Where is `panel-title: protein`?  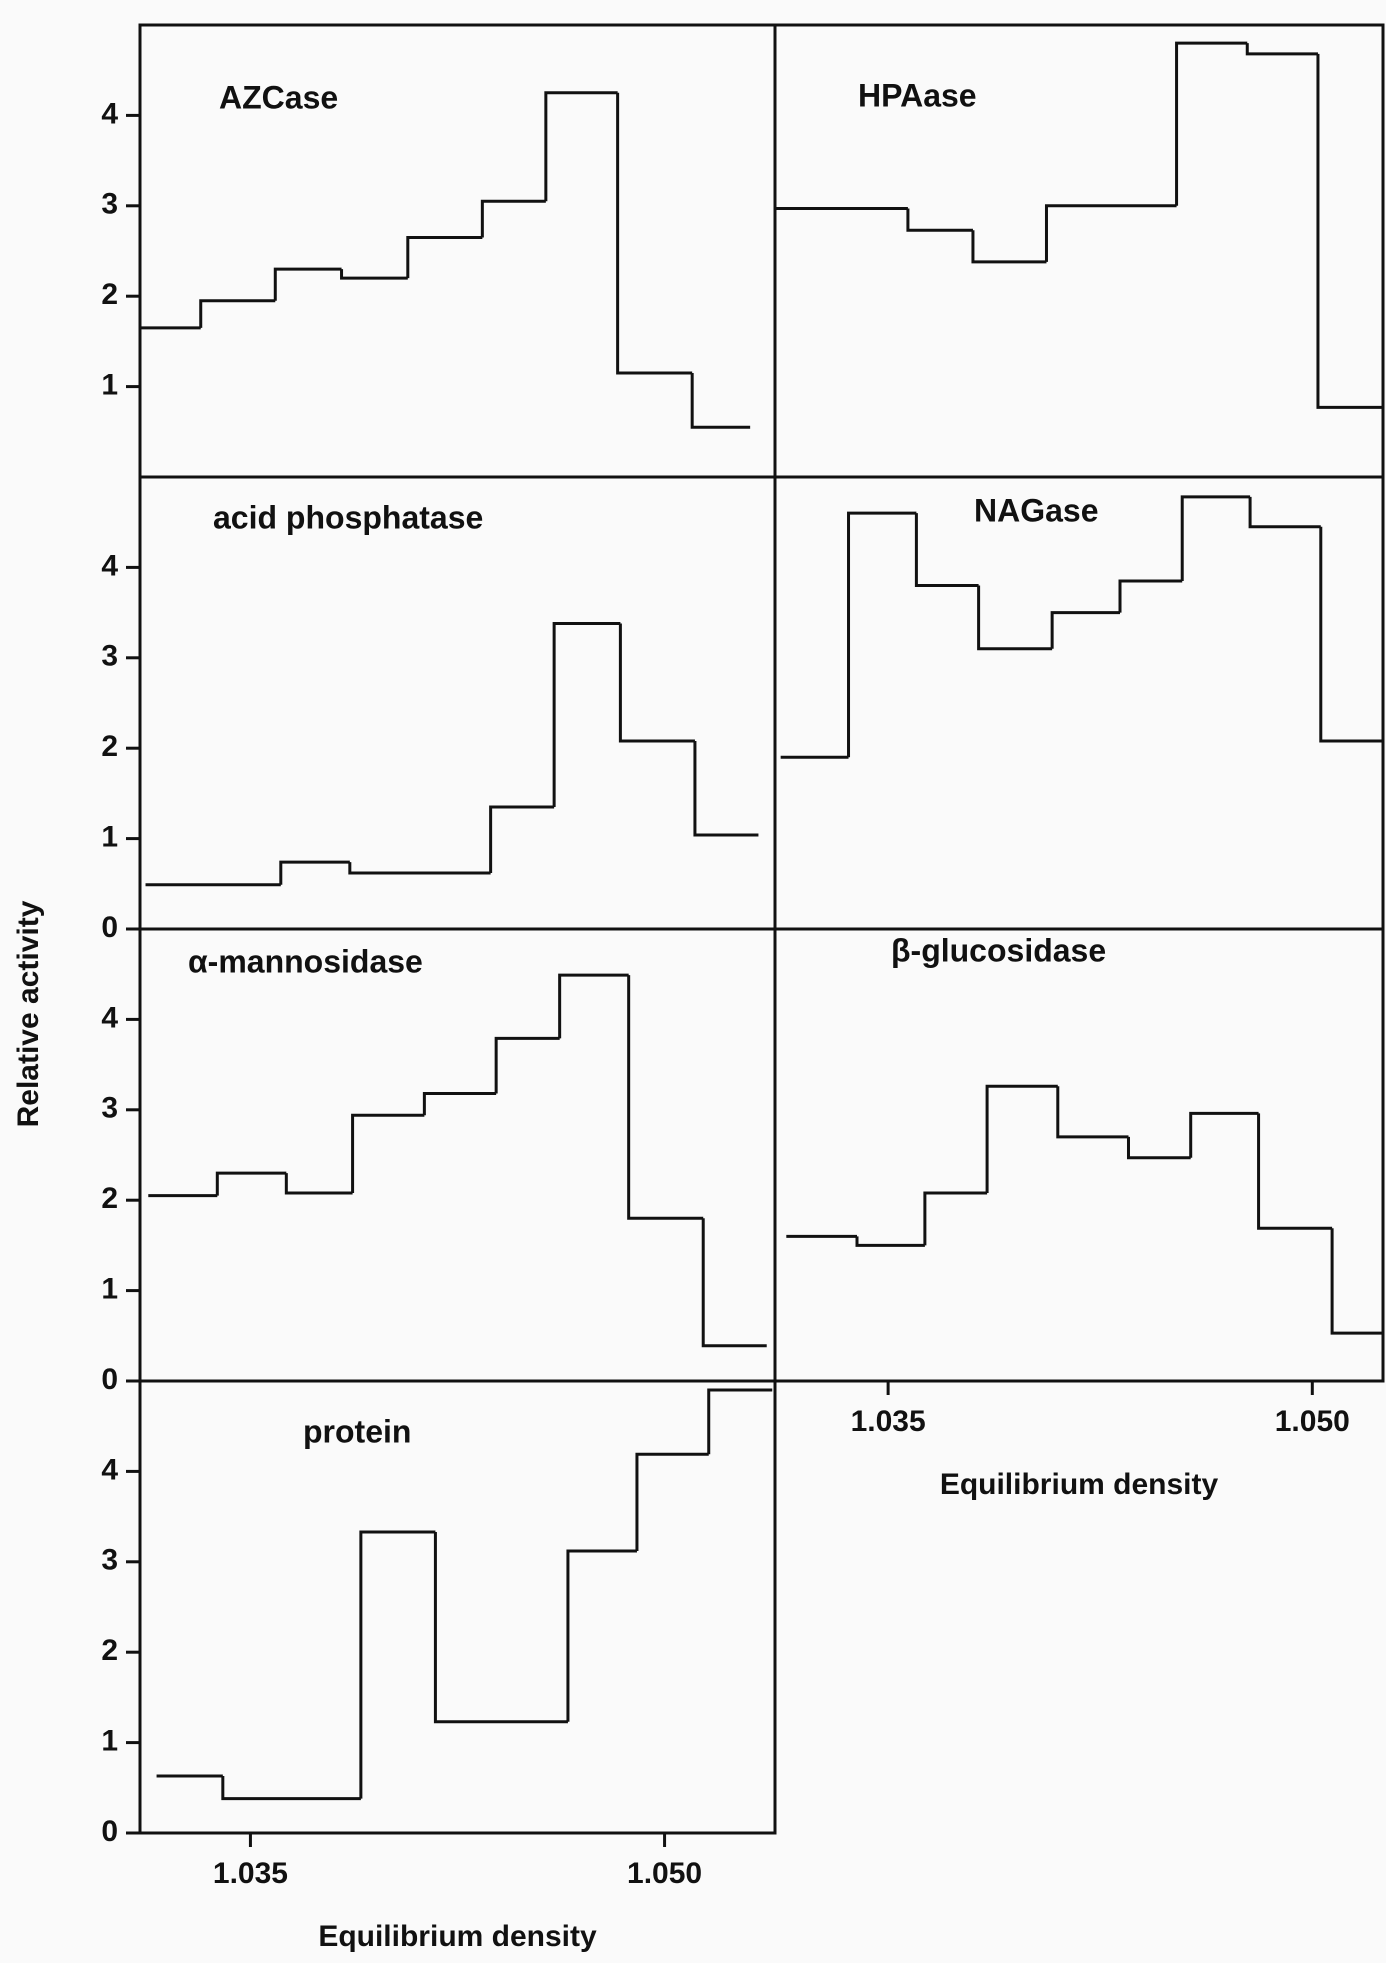
panel-title: protein is located at coordinates (357, 1431).